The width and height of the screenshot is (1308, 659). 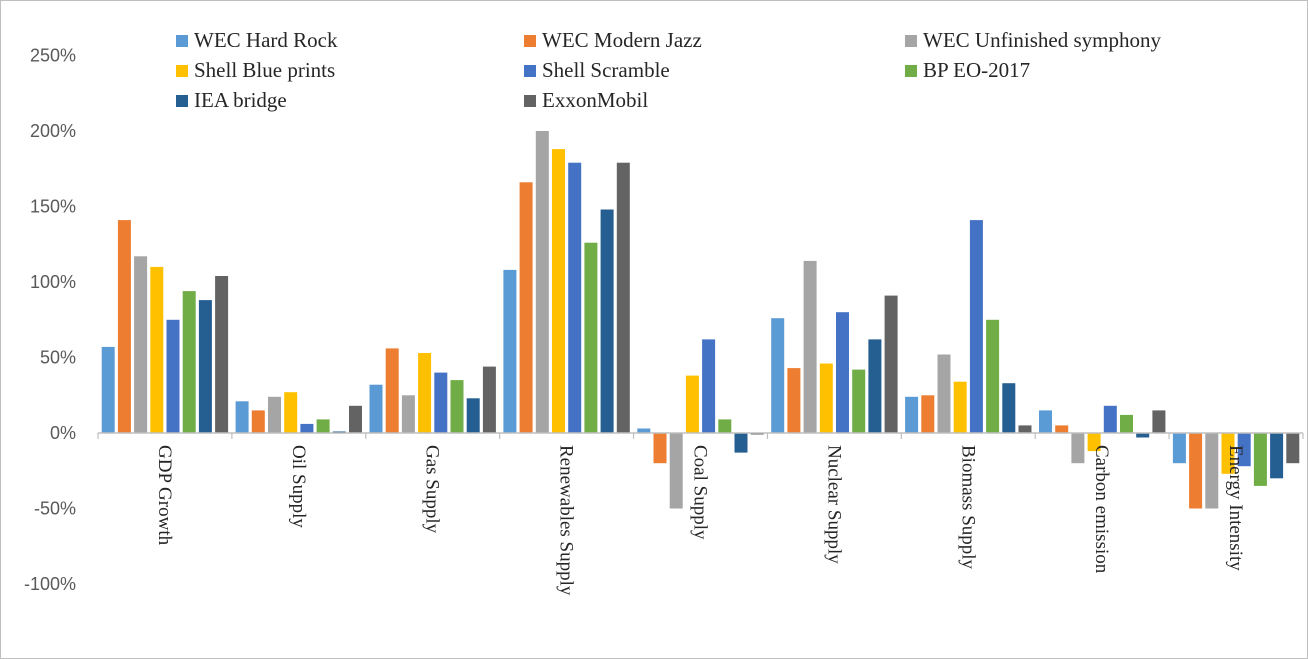 I want to click on x-tick-label: GDP Growth, so click(x=164, y=495).